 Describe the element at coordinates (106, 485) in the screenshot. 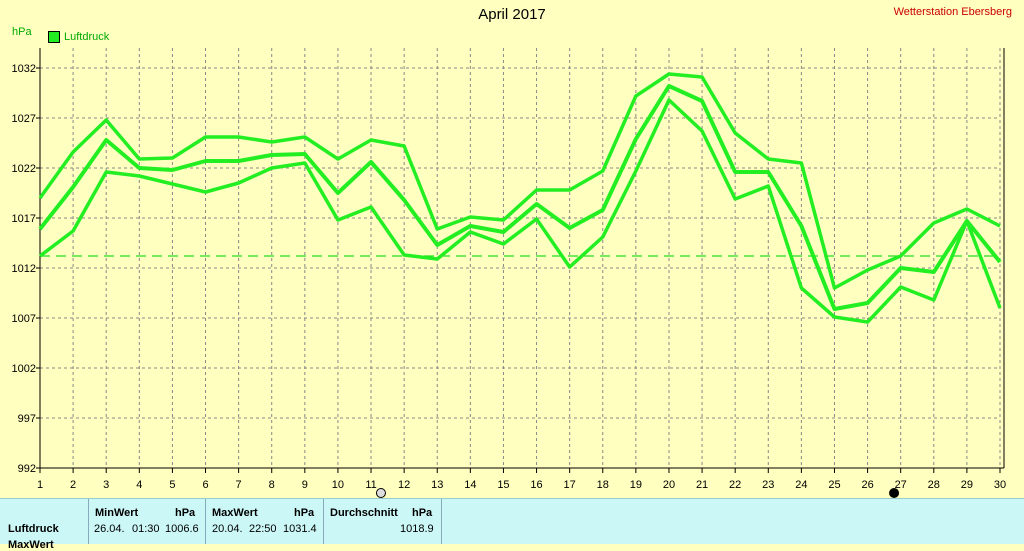

I see `x-tick-label: 3` at that location.